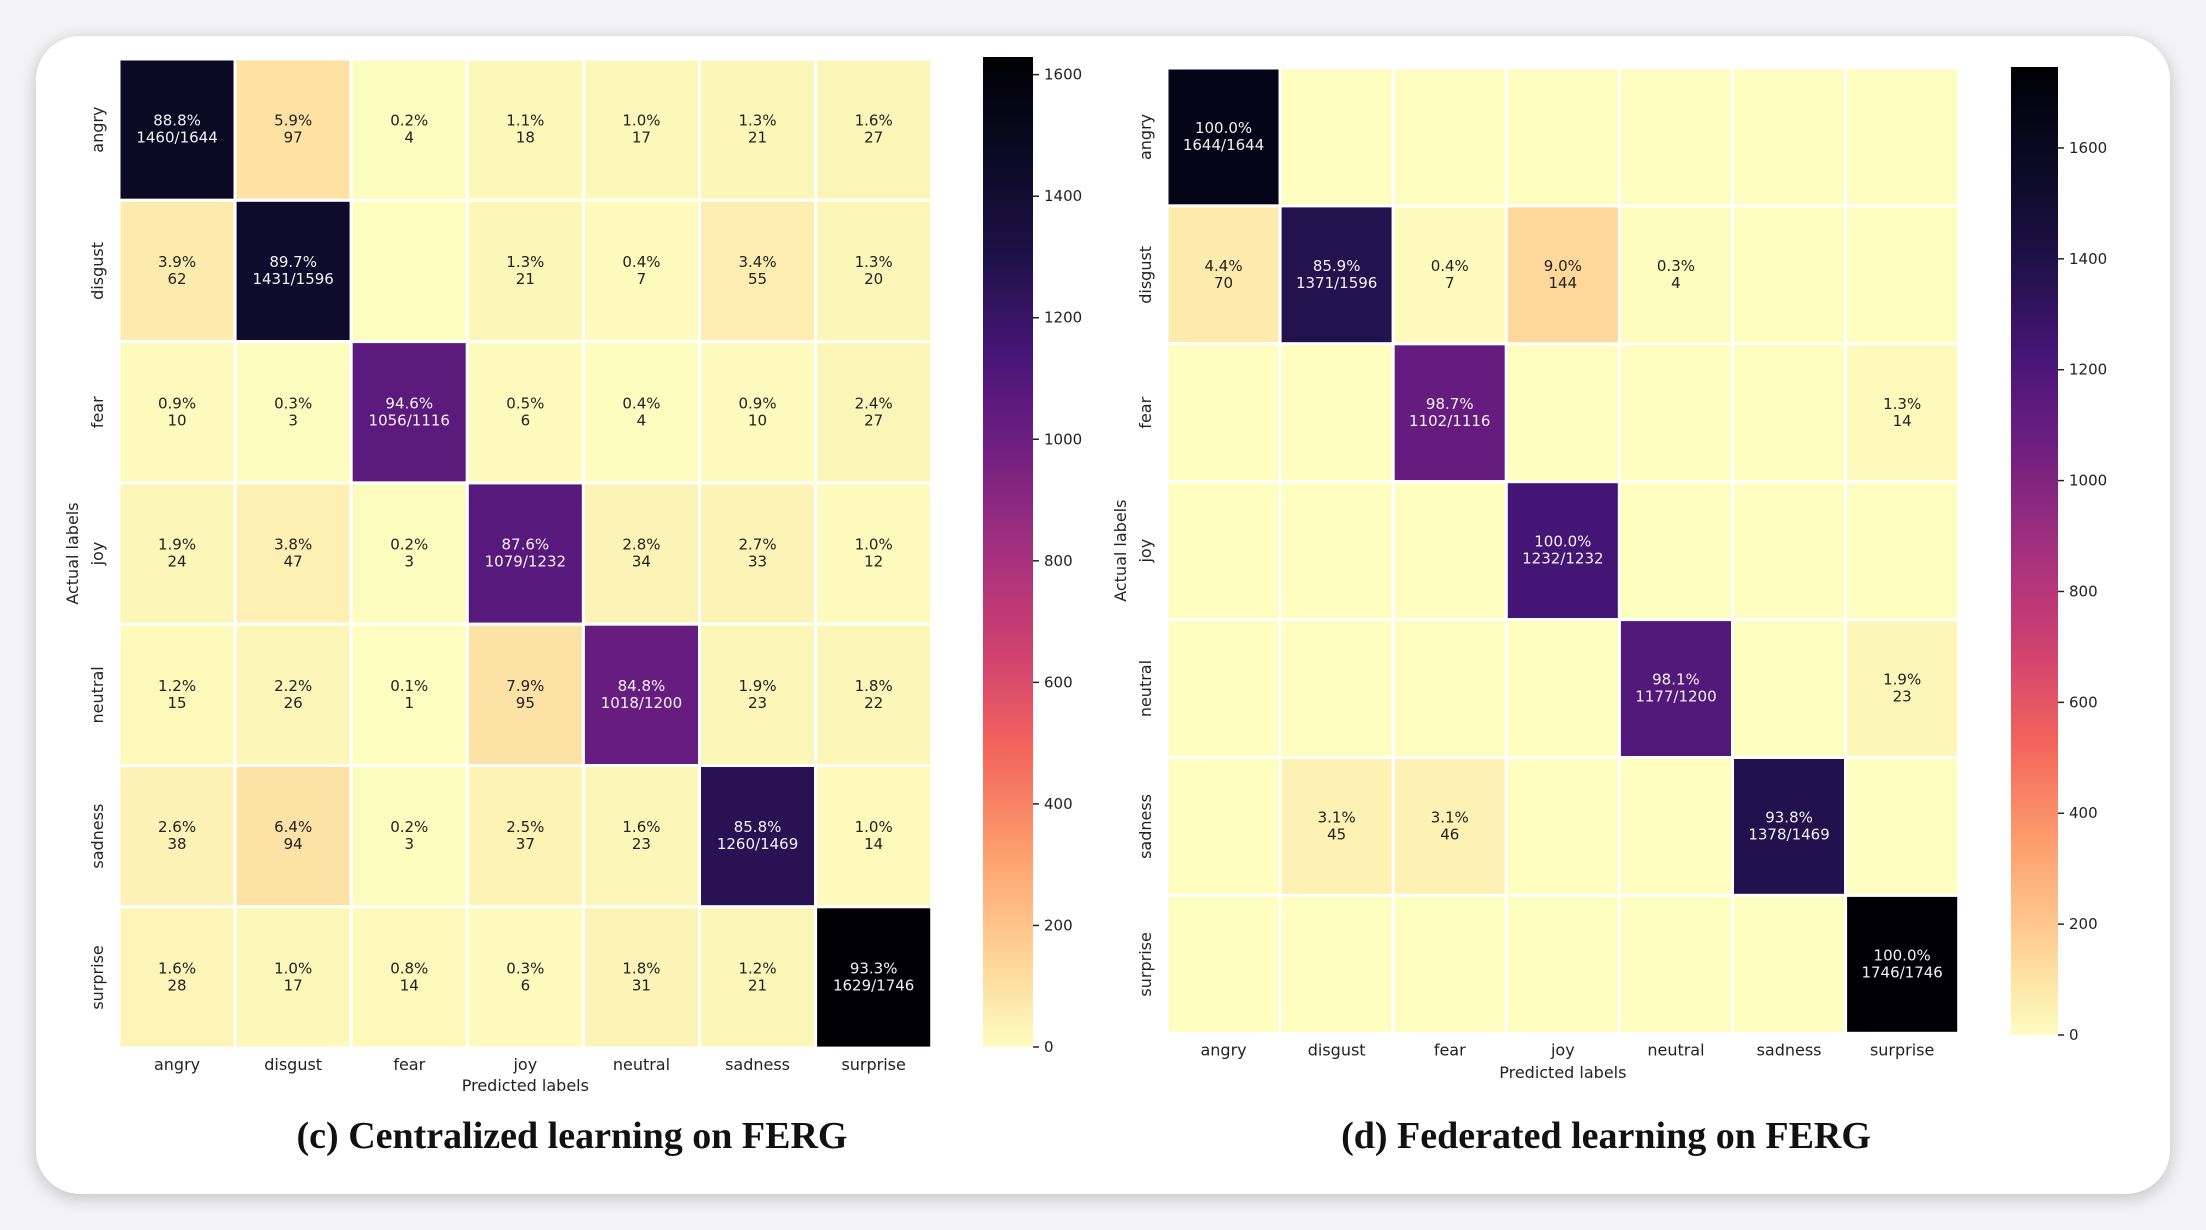  What do you see at coordinates (2088, 259) in the screenshot?
I see `colorbar-tick-label: 1400` at bounding box center [2088, 259].